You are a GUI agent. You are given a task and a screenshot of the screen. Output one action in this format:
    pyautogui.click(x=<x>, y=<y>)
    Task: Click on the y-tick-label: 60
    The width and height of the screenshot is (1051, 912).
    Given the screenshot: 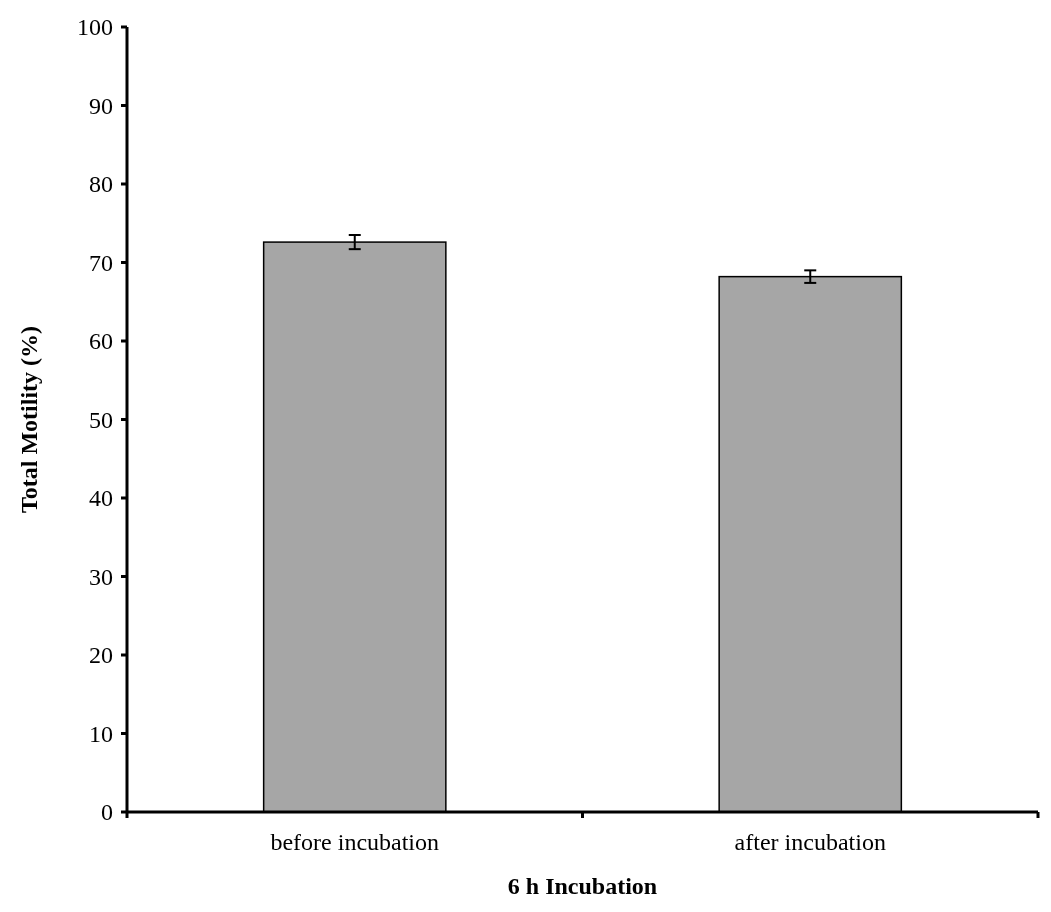 What is the action you would take?
    pyautogui.click(x=101, y=341)
    